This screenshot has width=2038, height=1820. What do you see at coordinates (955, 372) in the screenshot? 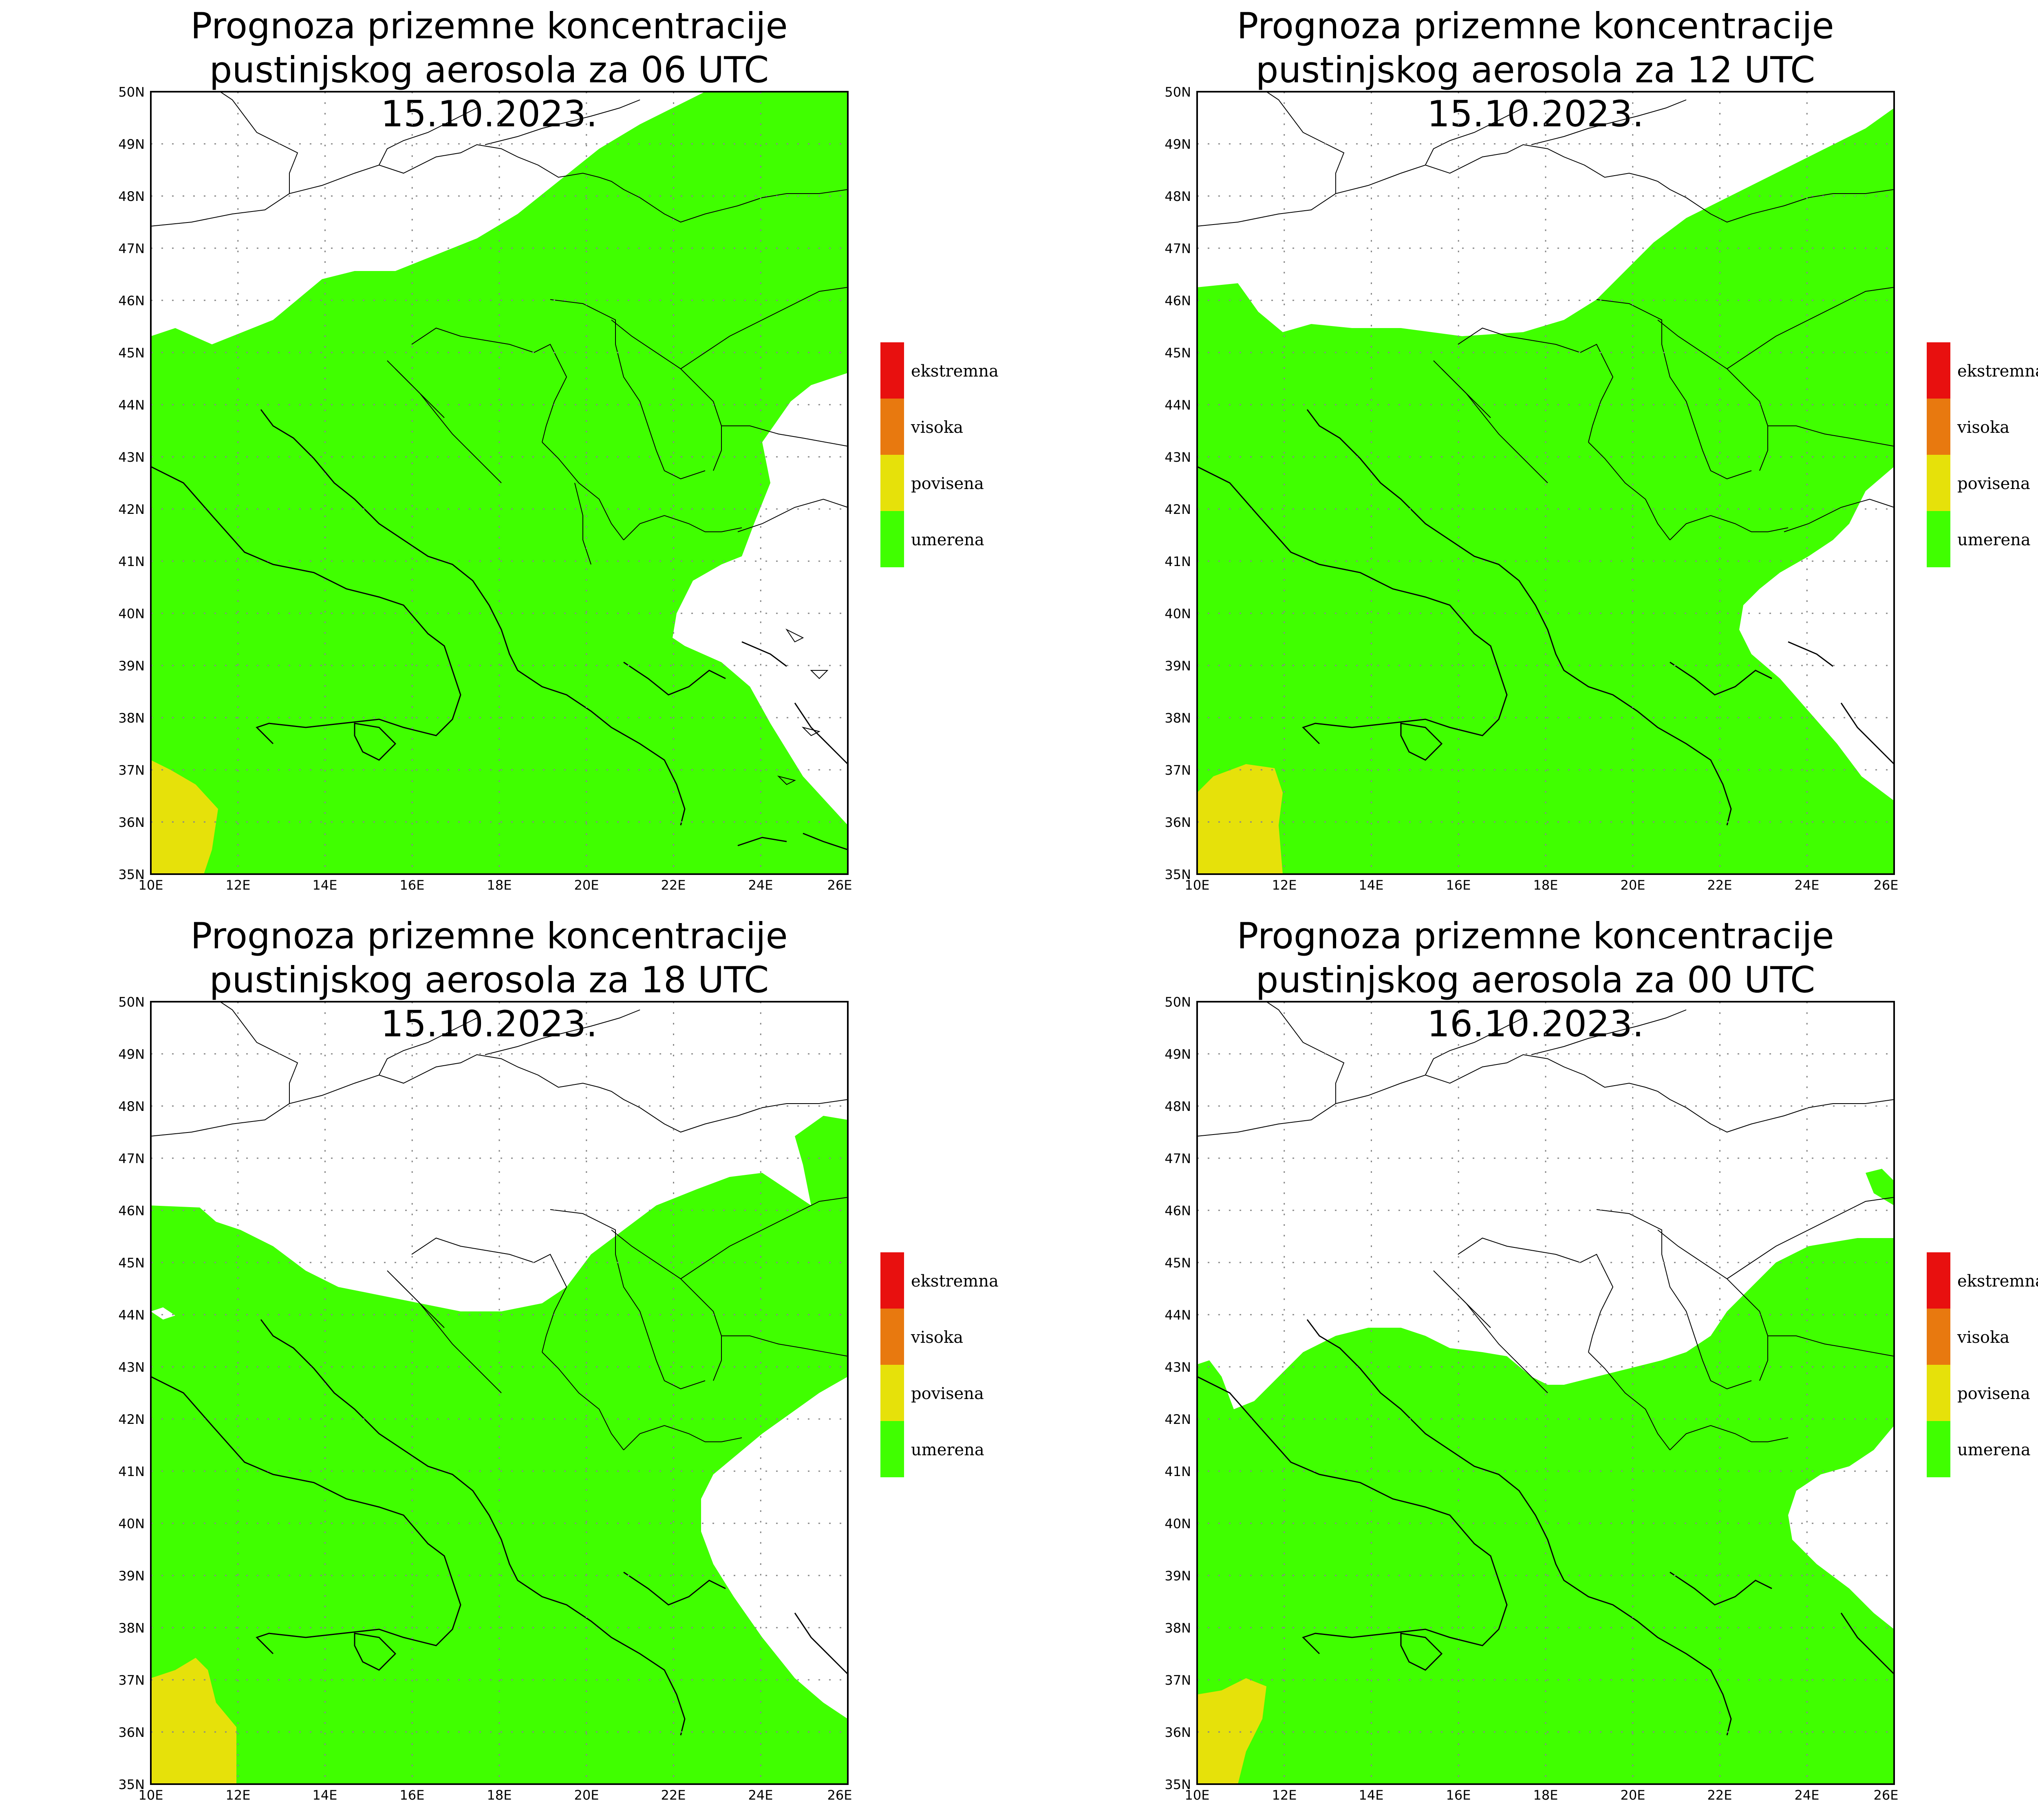
I see `legend-label: ekstremna` at bounding box center [955, 372].